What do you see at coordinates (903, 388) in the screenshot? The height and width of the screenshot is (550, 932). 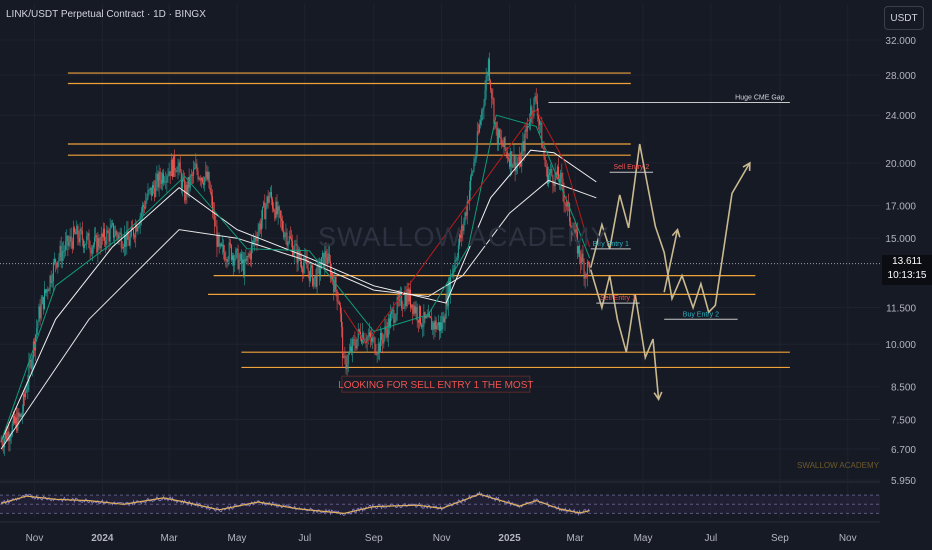 I see `y-tick-label: 8.500` at bounding box center [903, 388].